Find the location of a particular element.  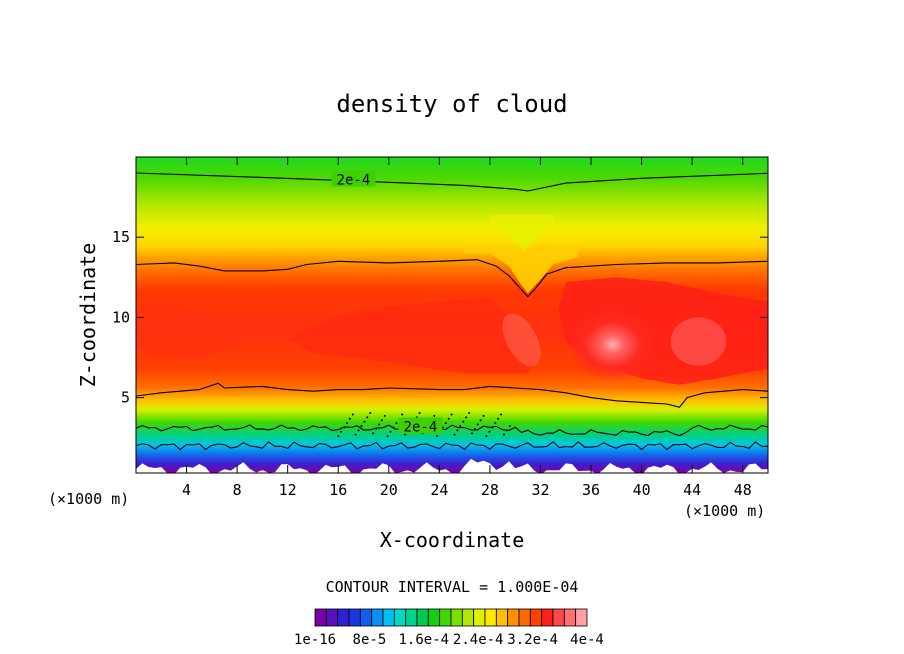

x-tick-label: 16 is located at coordinates (338, 490).